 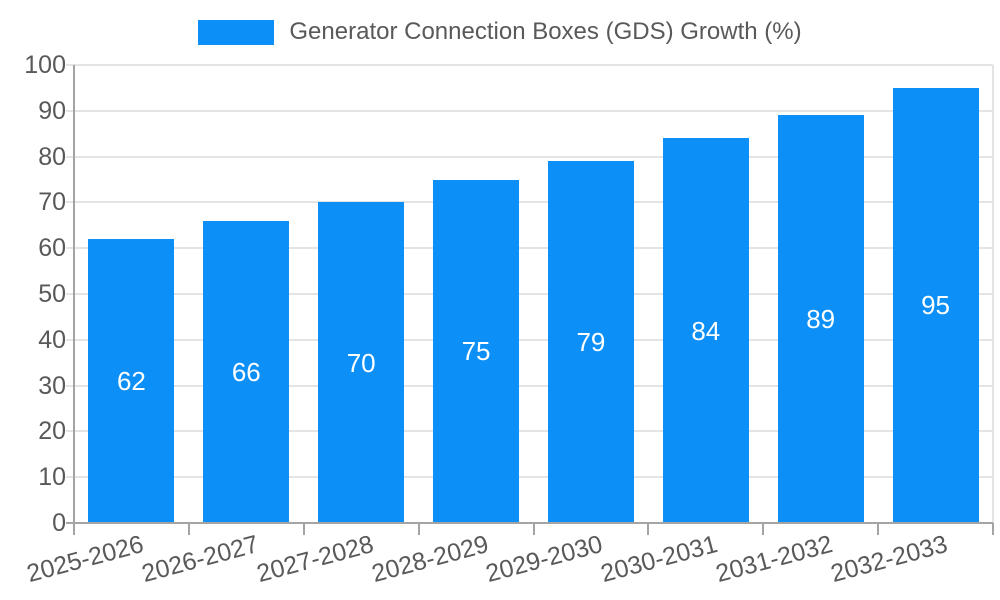 I want to click on bar-2026-2027, so click(x=246, y=371).